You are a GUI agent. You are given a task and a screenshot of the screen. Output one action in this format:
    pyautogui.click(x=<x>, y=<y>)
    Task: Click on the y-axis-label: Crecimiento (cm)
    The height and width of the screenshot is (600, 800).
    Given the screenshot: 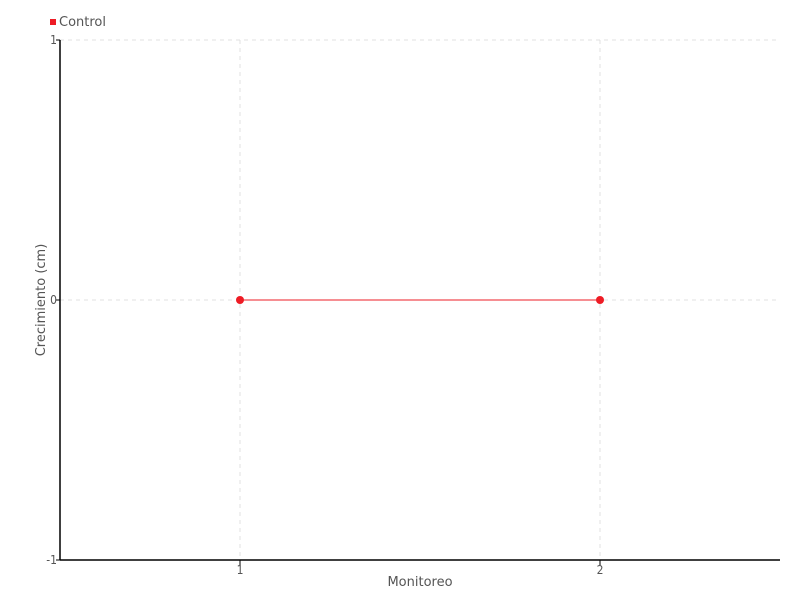 What is the action you would take?
    pyautogui.click(x=41, y=300)
    